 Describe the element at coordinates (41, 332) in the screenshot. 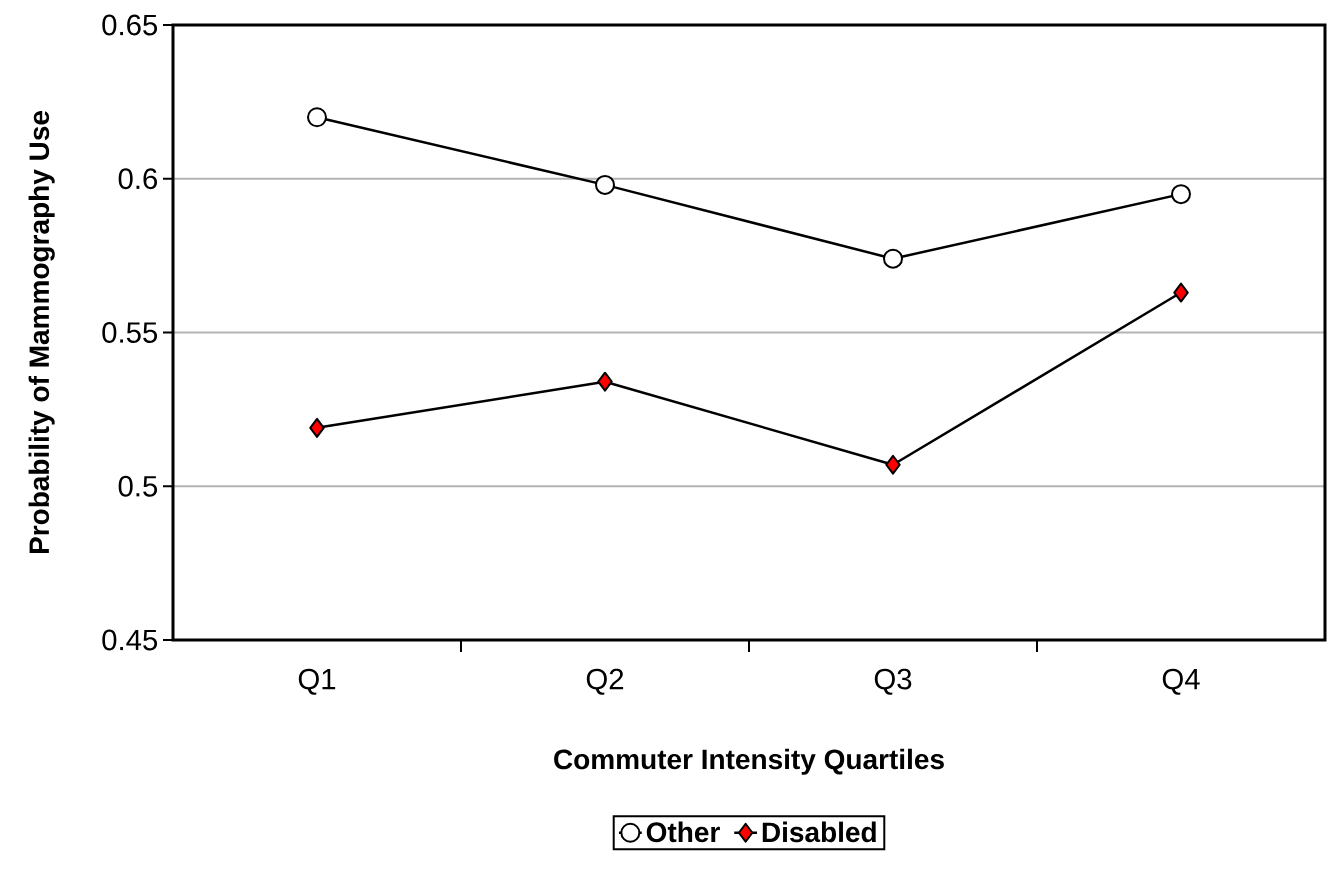

I see `y-axis-title: Probability of Mammography Use` at that location.